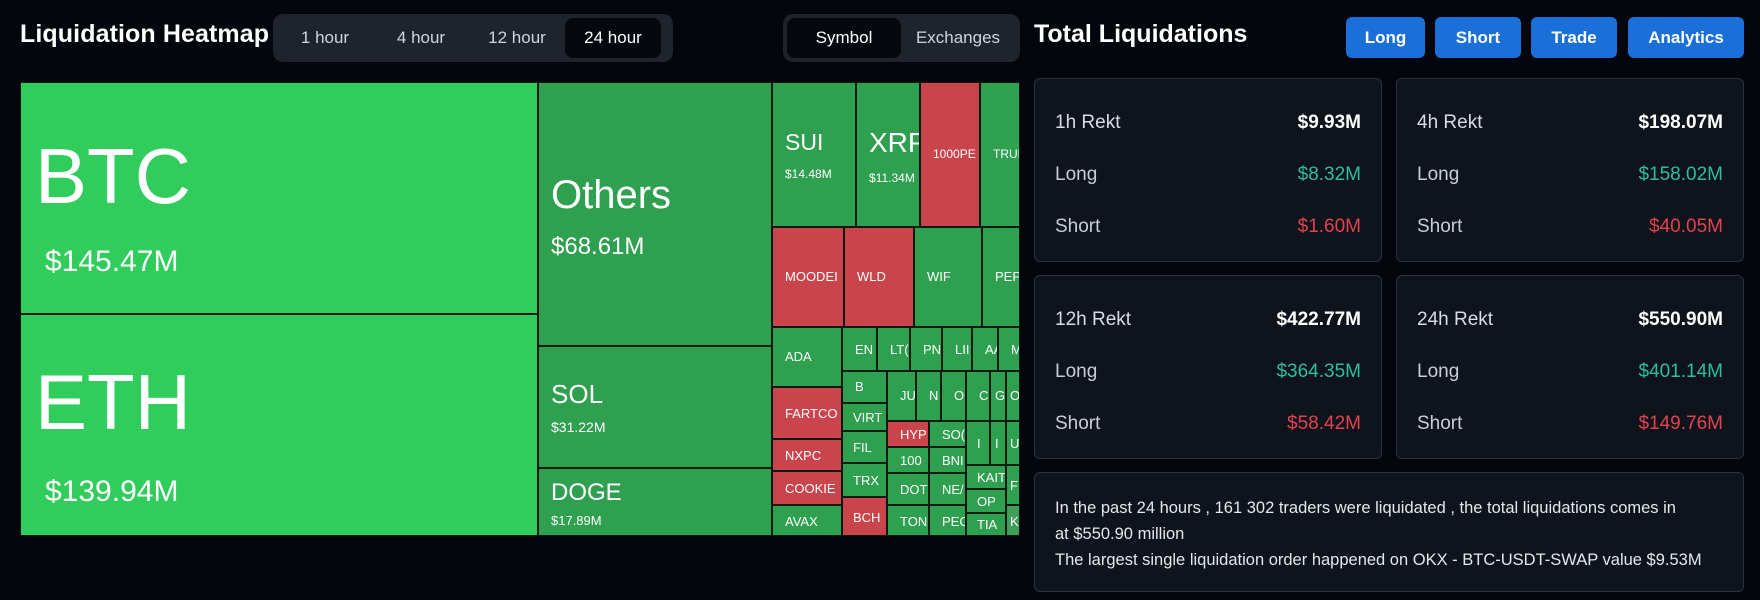  Describe the element at coordinates (613, 38) in the screenshot. I see `tab-24-hour: 24 hour` at that location.